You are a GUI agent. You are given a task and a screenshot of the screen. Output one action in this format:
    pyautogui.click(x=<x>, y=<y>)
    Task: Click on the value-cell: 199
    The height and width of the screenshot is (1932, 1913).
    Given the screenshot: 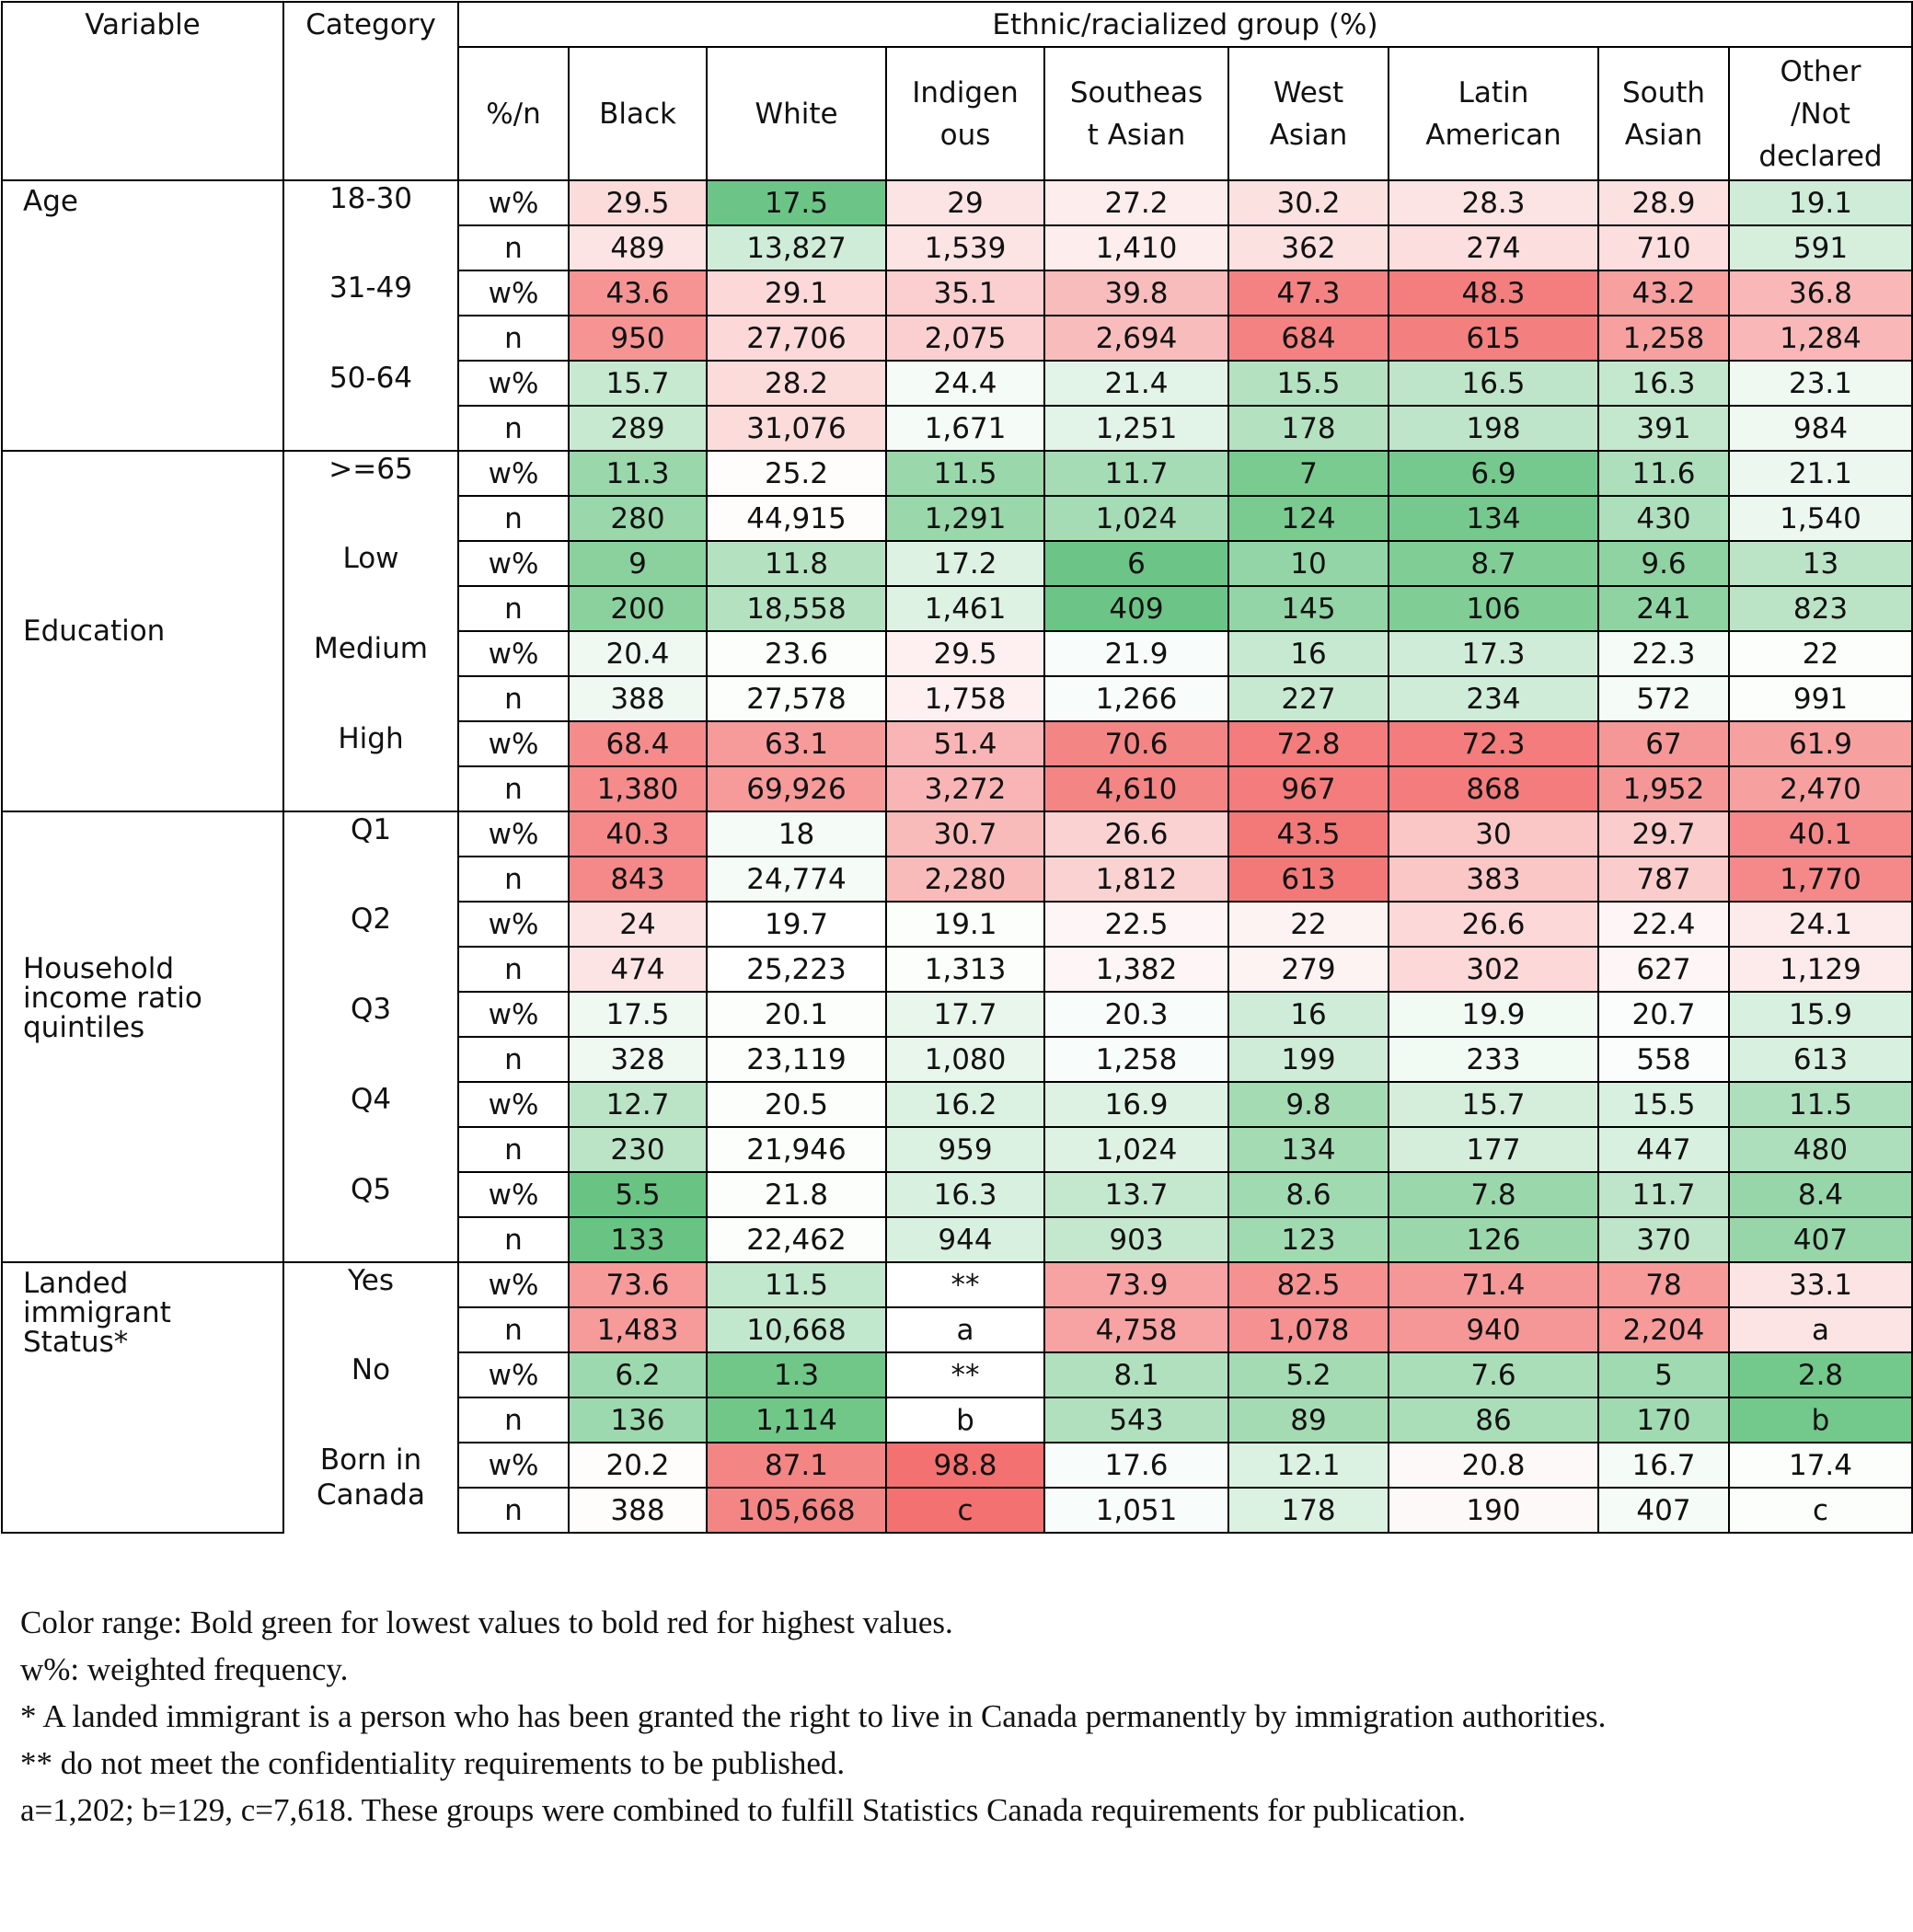 What is the action you would take?
    pyautogui.click(x=1308, y=1059)
    